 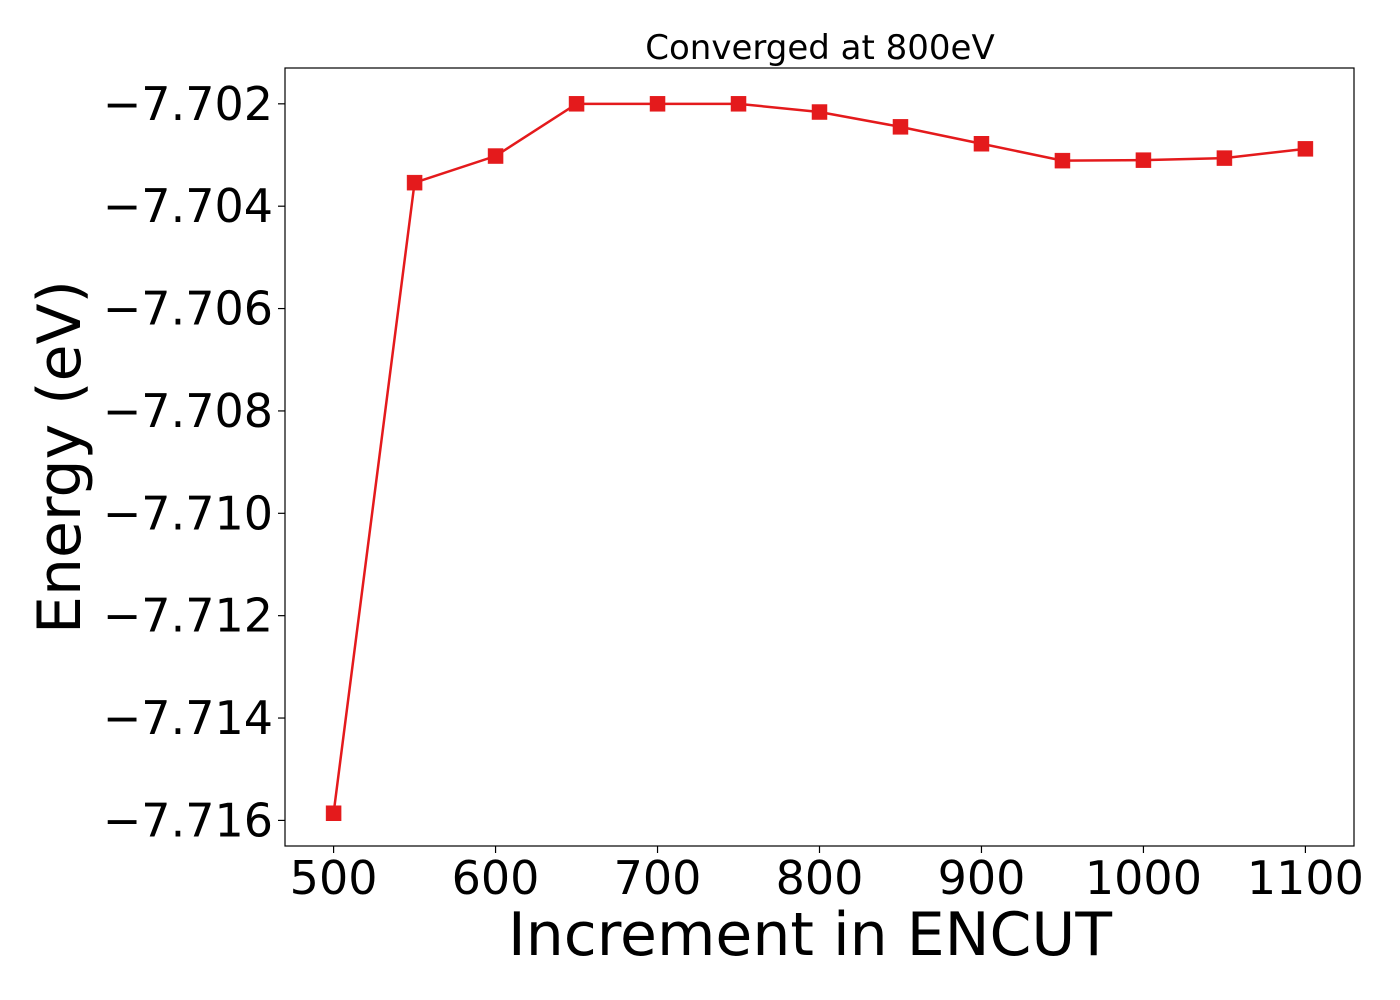 I want to click on y-tick-label: −7.712, so click(x=188, y=616).